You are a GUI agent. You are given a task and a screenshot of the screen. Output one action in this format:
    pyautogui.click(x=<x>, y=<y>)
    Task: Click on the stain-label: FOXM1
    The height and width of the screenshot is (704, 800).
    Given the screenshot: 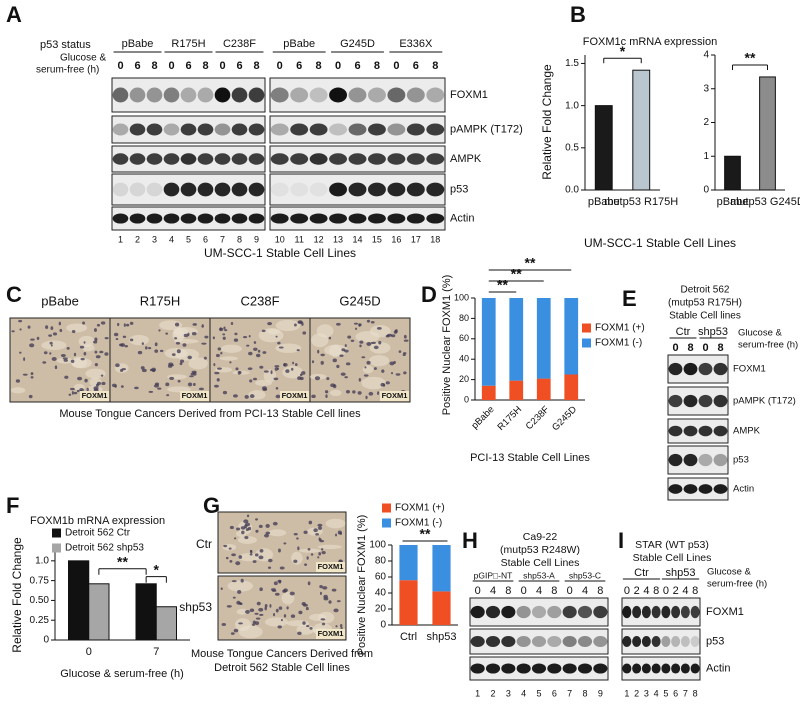 What is the action you would take?
    pyautogui.click(x=331, y=633)
    